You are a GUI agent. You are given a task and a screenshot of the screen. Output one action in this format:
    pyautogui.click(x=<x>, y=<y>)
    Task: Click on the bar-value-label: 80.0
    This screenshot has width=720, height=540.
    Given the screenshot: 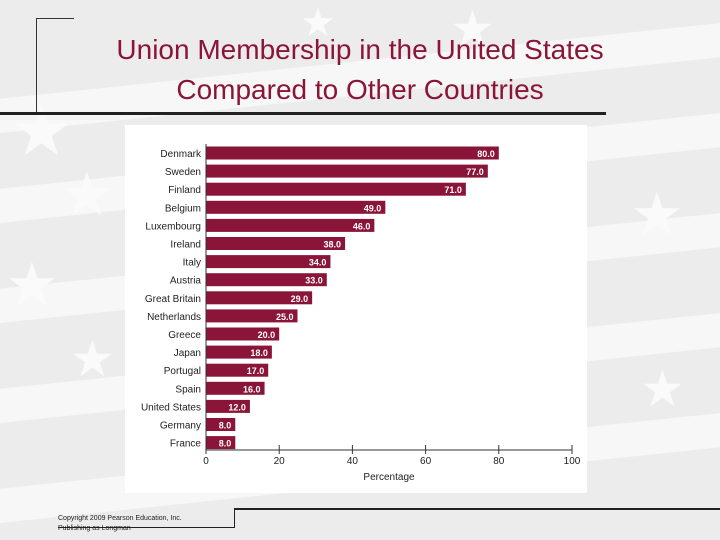 What is the action you would take?
    pyautogui.click(x=486, y=154)
    